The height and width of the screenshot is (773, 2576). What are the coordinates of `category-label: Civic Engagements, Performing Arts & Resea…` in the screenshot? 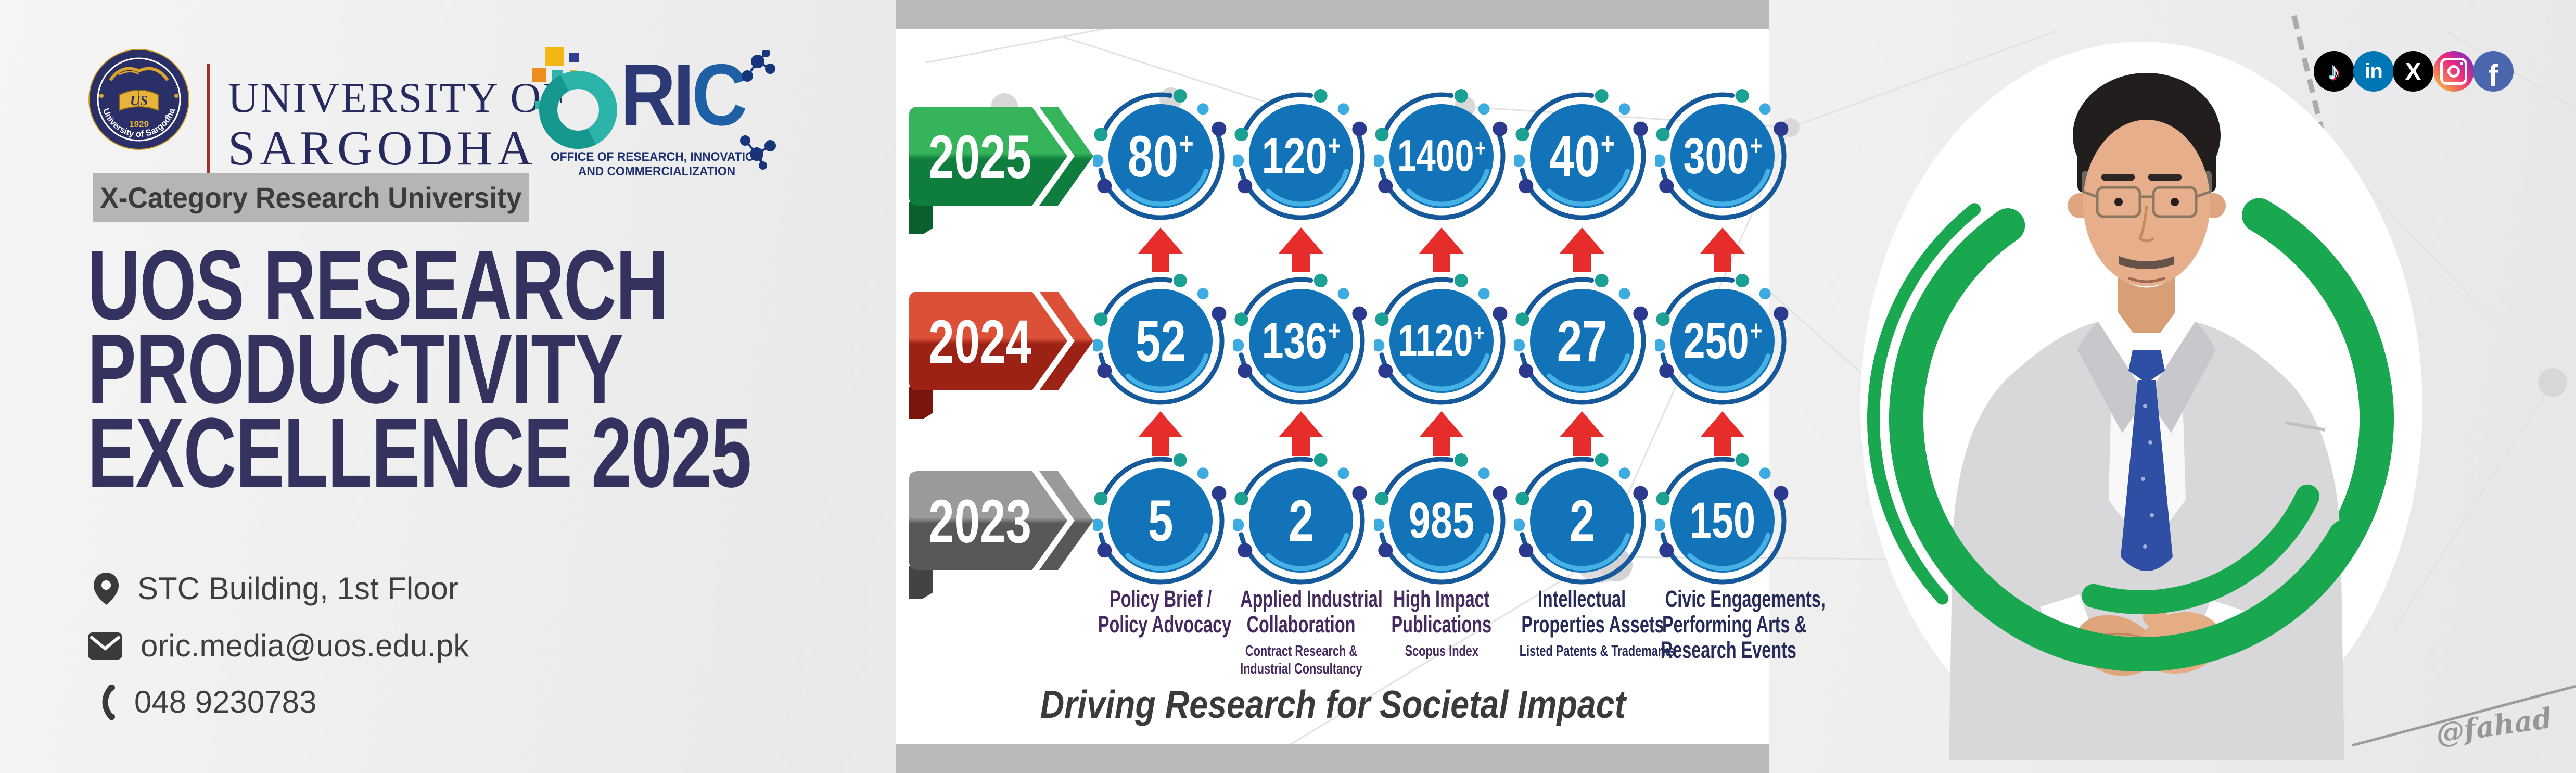 It's located at (1743, 624).